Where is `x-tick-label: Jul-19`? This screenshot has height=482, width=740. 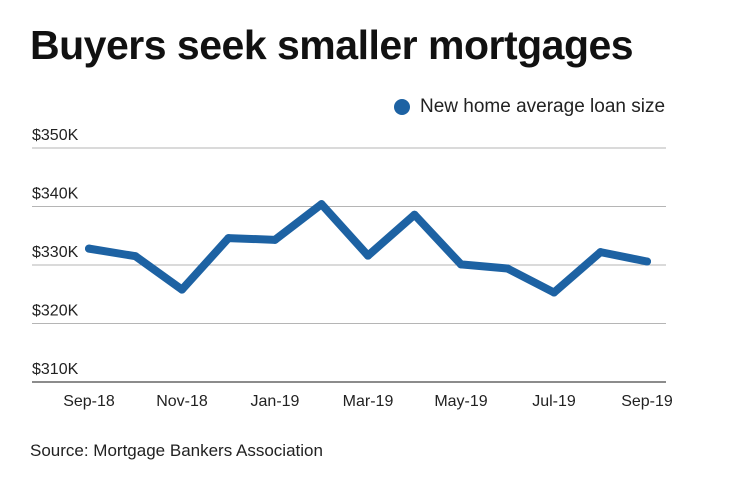
x-tick-label: Jul-19 is located at coordinates (554, 401).